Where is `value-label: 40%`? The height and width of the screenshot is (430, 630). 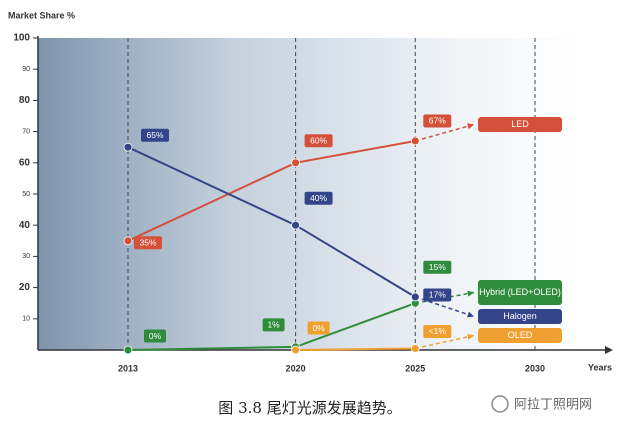 value-label: 40% is located at coordinates (318, 198).